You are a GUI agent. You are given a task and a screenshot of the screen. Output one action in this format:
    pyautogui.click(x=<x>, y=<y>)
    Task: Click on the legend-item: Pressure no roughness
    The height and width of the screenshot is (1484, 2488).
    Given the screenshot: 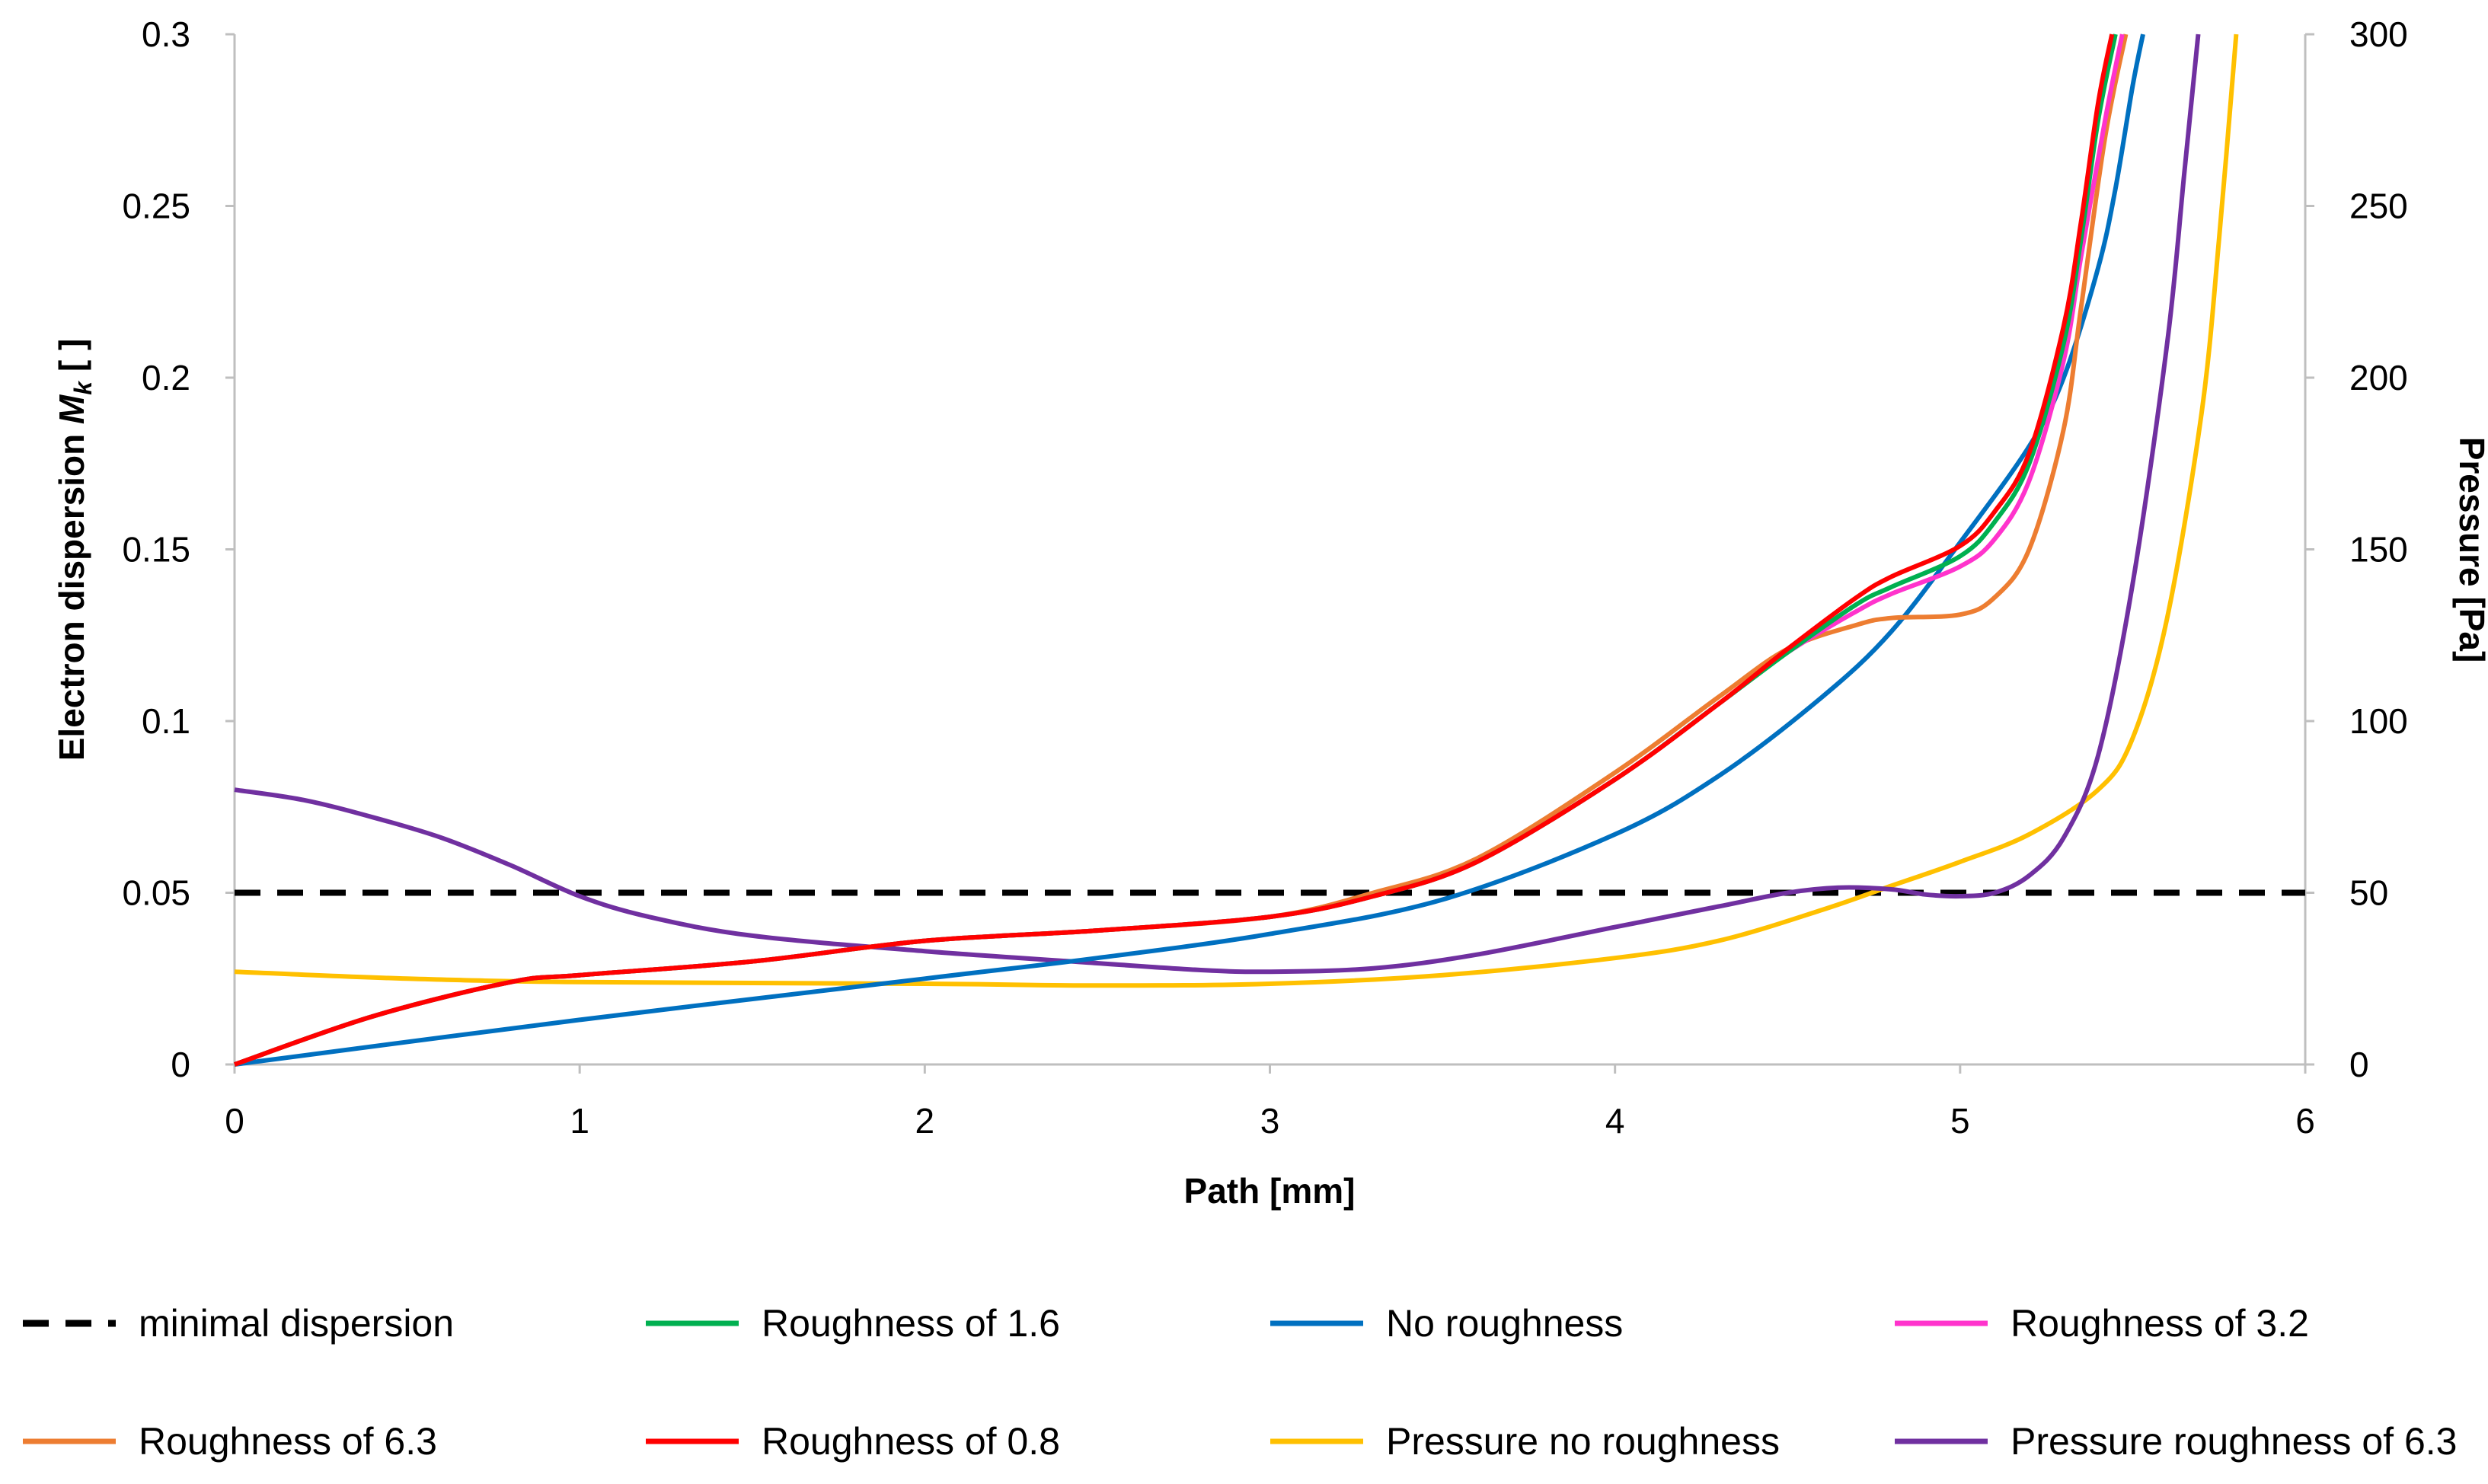 What is the action you would take?
    pyautogui.click(x=1525, y=1441)
    